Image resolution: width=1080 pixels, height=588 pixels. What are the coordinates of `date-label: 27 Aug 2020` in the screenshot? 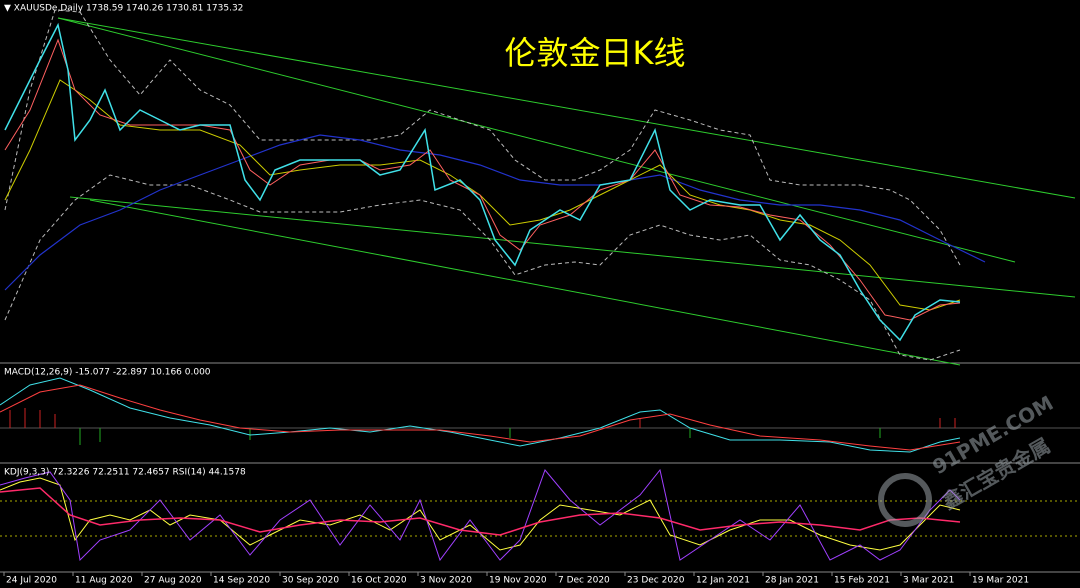 It's located at (173, 581).